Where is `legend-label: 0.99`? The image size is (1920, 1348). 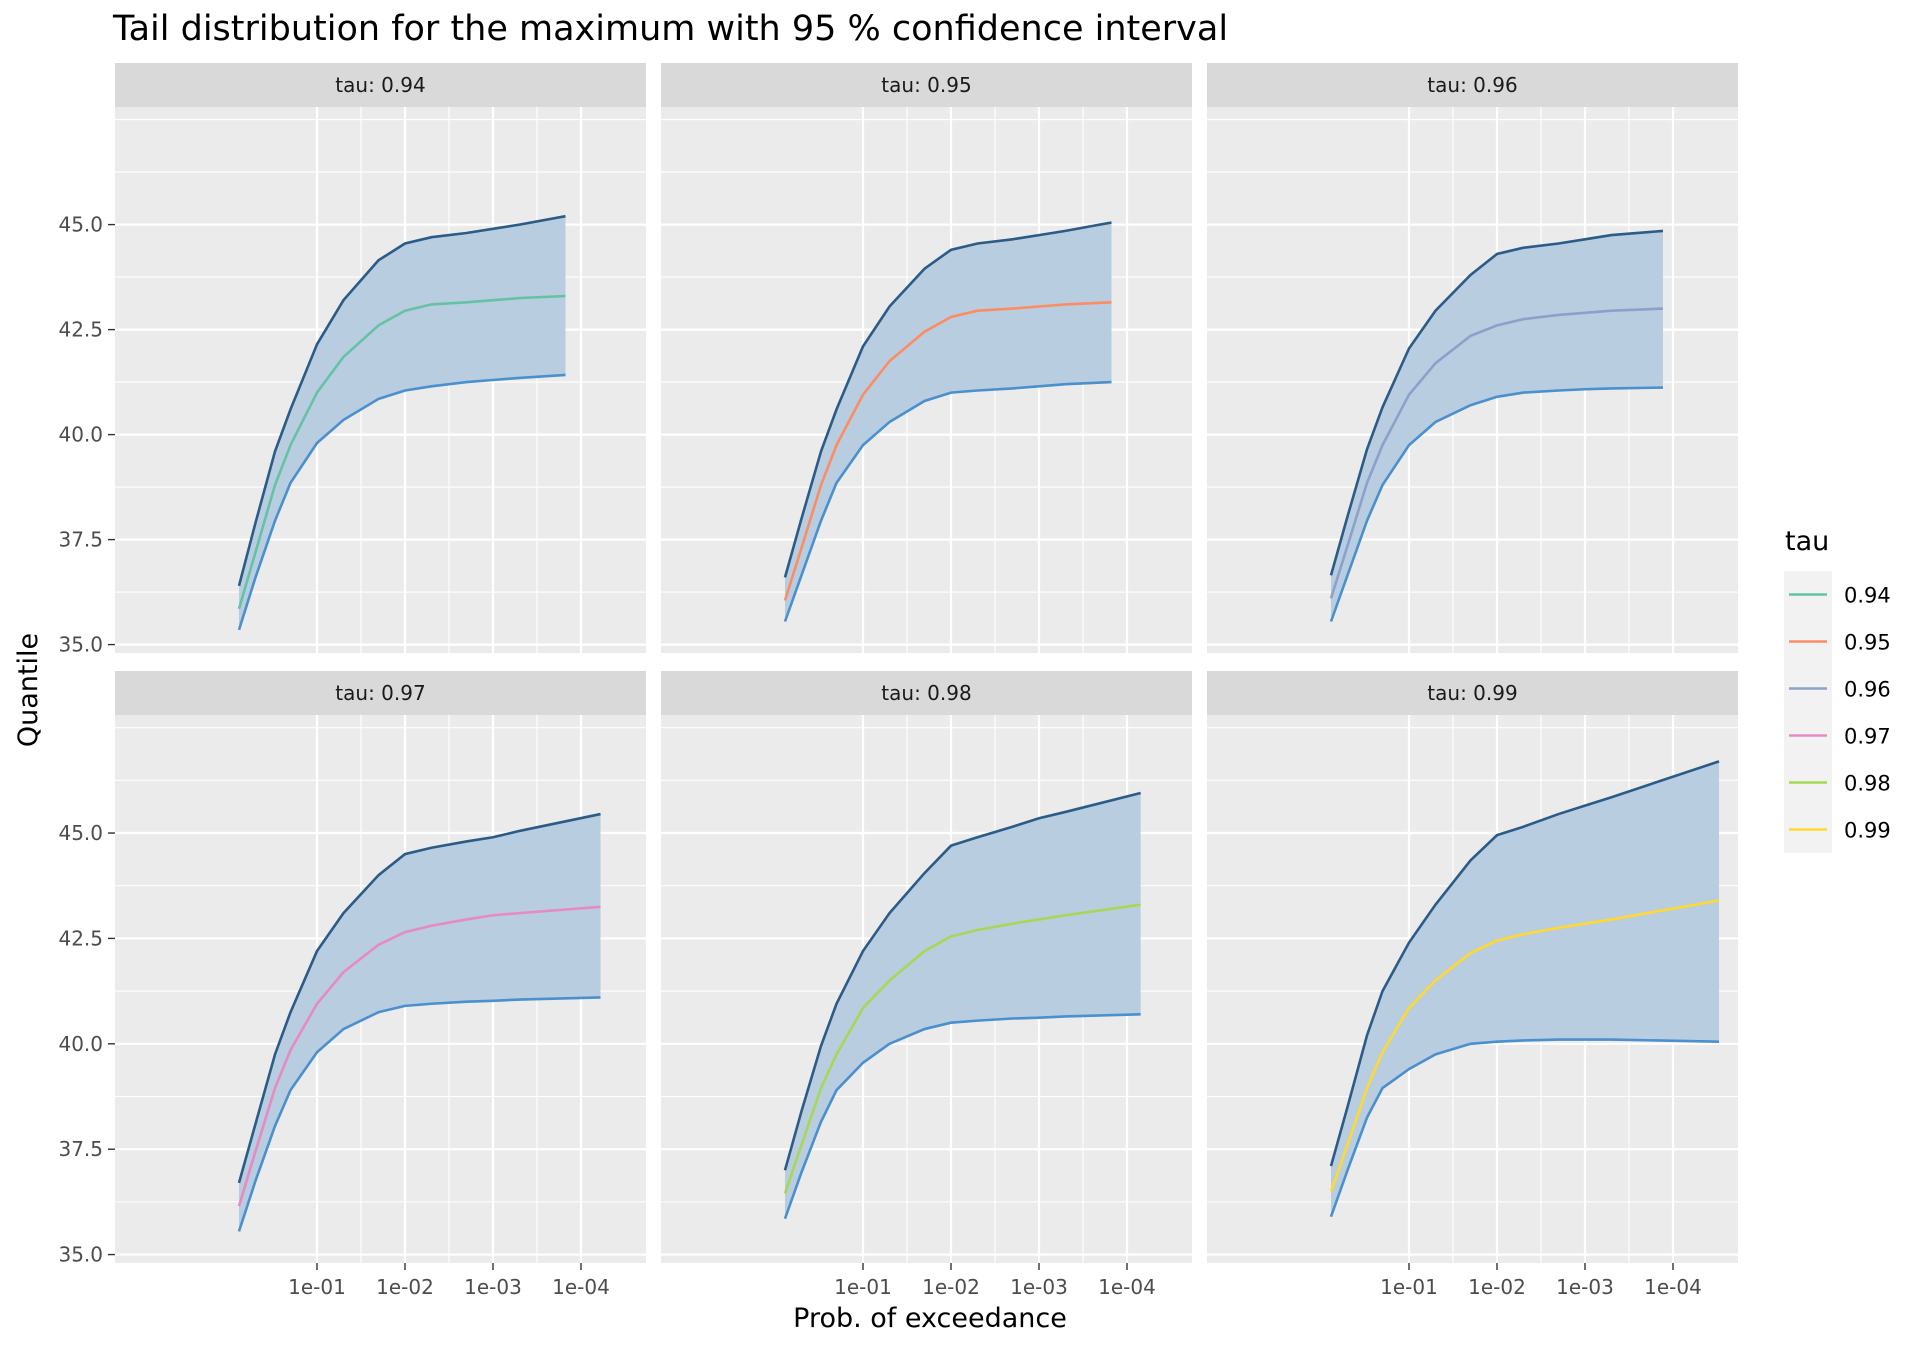
legend-label: 0.99 is located at coordinates (1867, 831).